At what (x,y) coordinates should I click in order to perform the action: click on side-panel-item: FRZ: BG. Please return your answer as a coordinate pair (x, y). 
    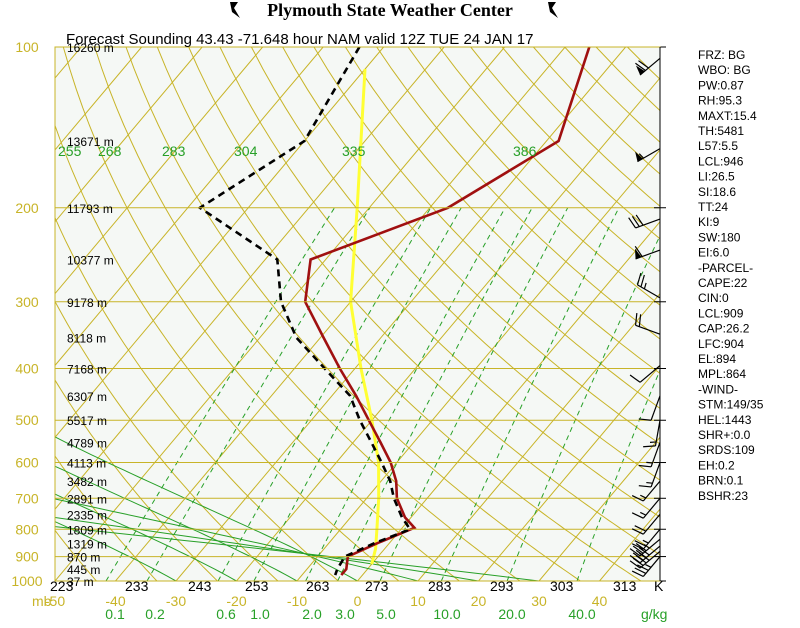
    Looking at the image, I should click on (721, 55).